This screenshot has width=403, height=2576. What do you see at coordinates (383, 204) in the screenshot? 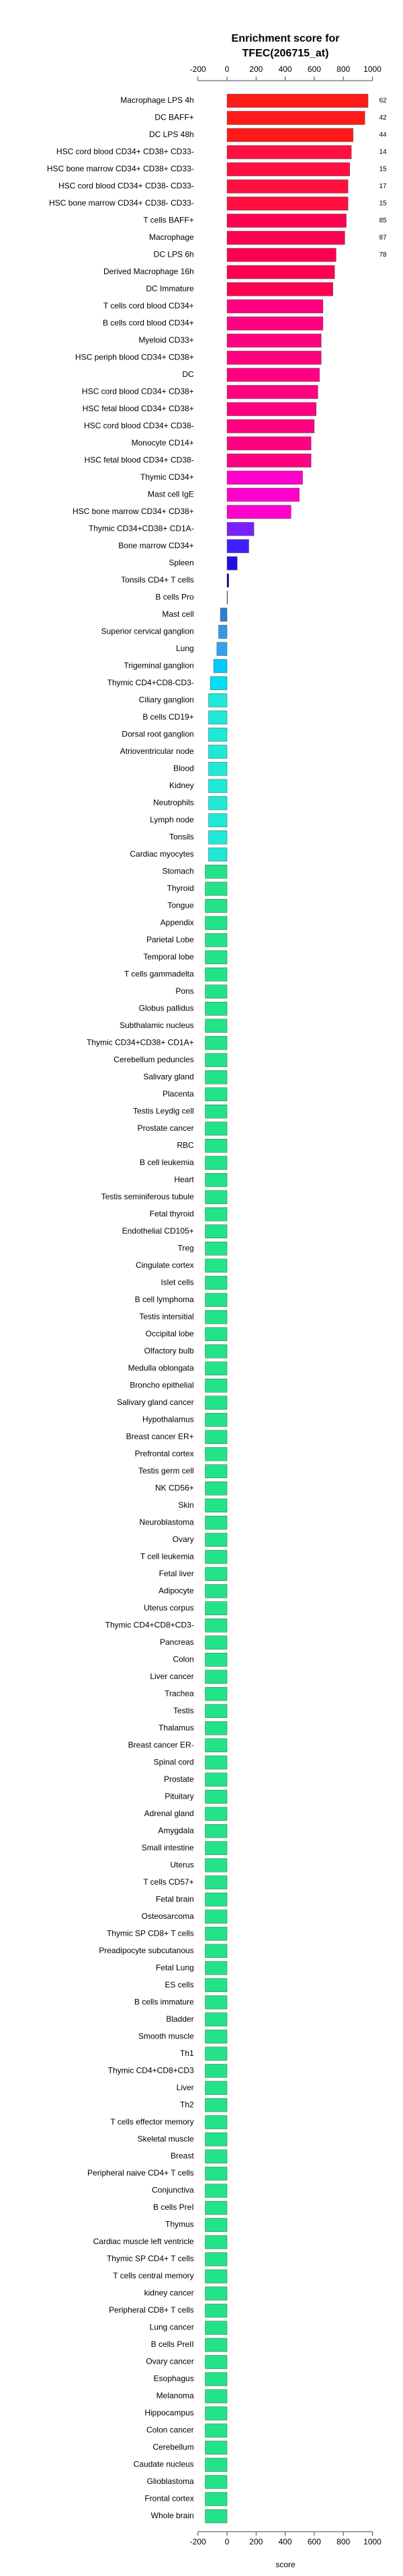
I see `annotation: 15` at bounding box center [383, 204].